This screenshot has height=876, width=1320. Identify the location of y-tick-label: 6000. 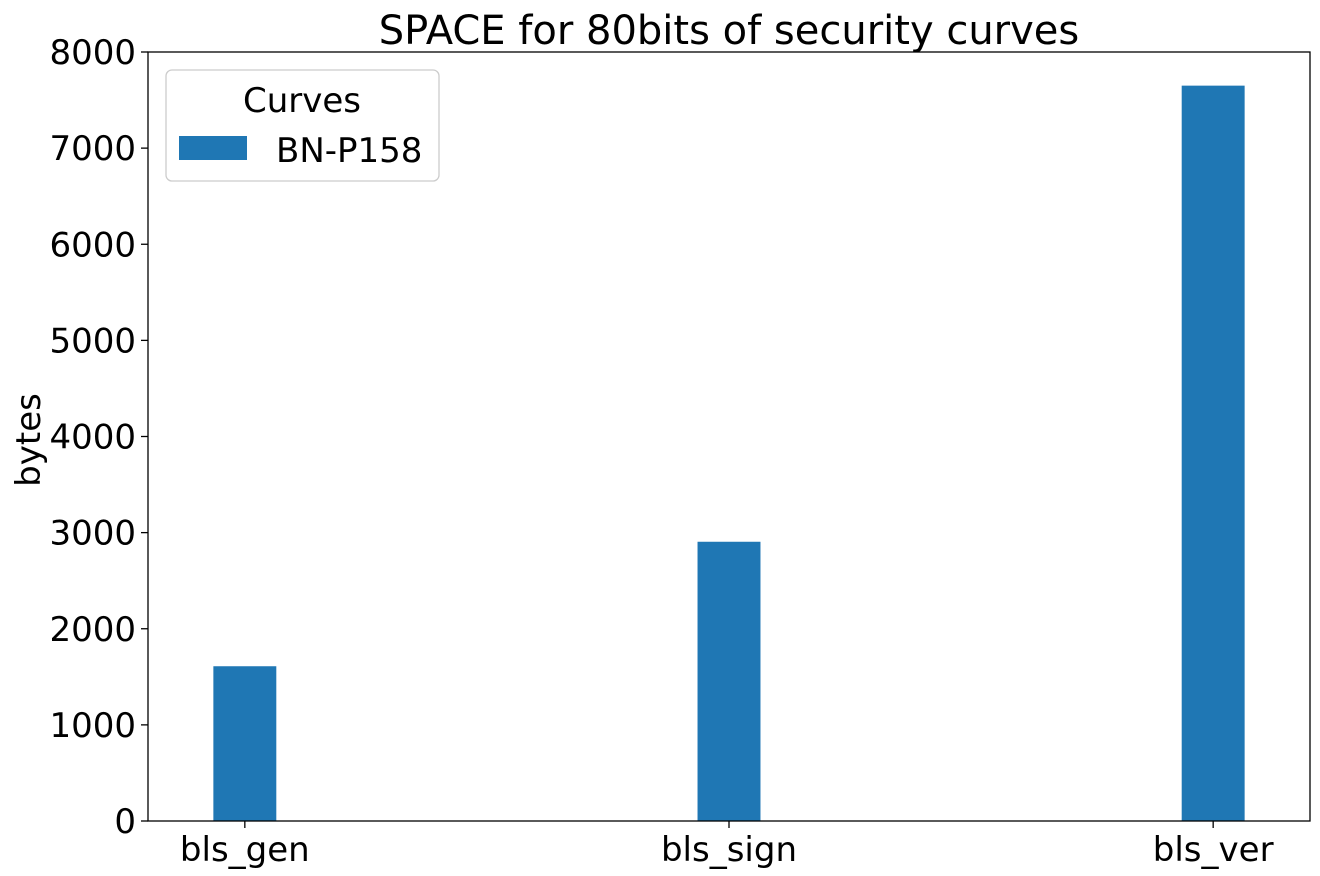
(92, 245).